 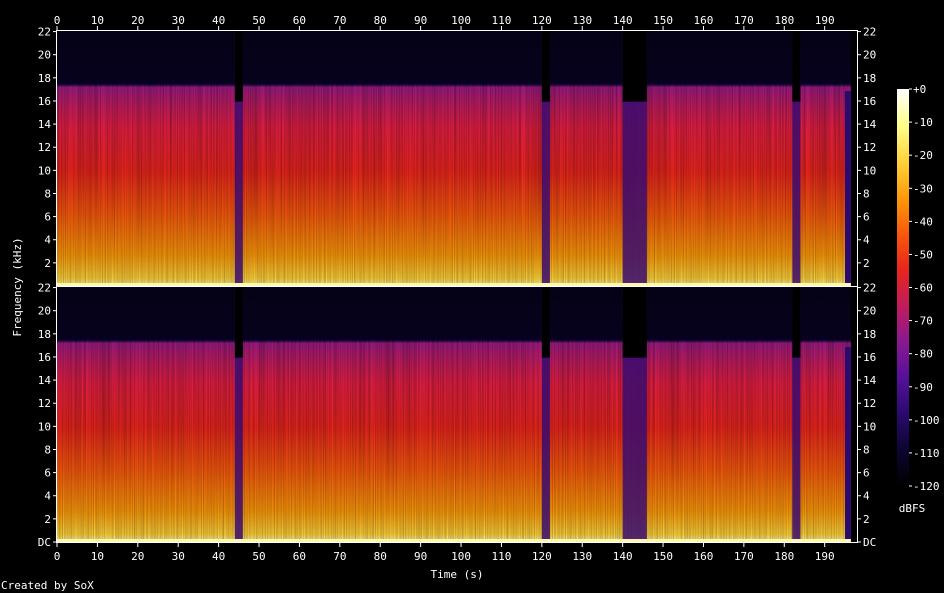 I want to click on x-tick-label: 150, so click(x=663, y=556).